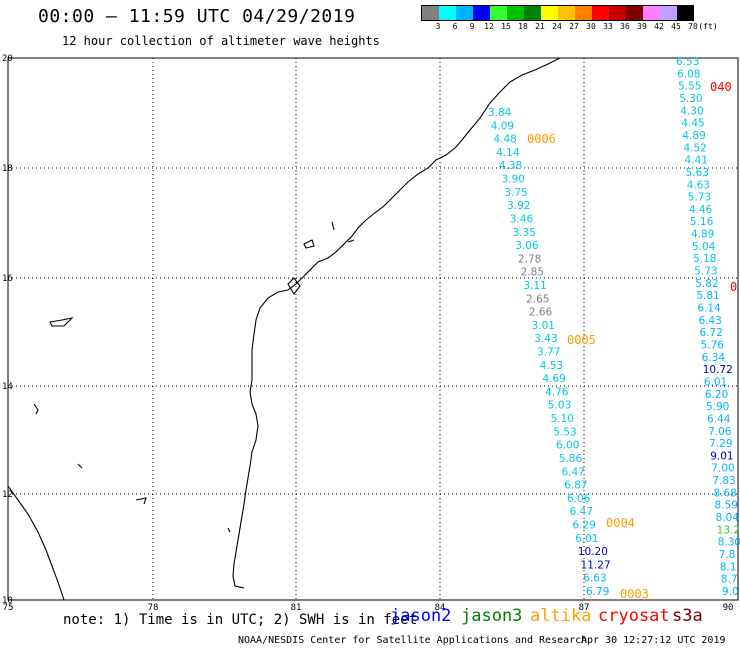  I want to click on scale-label: 36, so click(625, 26).